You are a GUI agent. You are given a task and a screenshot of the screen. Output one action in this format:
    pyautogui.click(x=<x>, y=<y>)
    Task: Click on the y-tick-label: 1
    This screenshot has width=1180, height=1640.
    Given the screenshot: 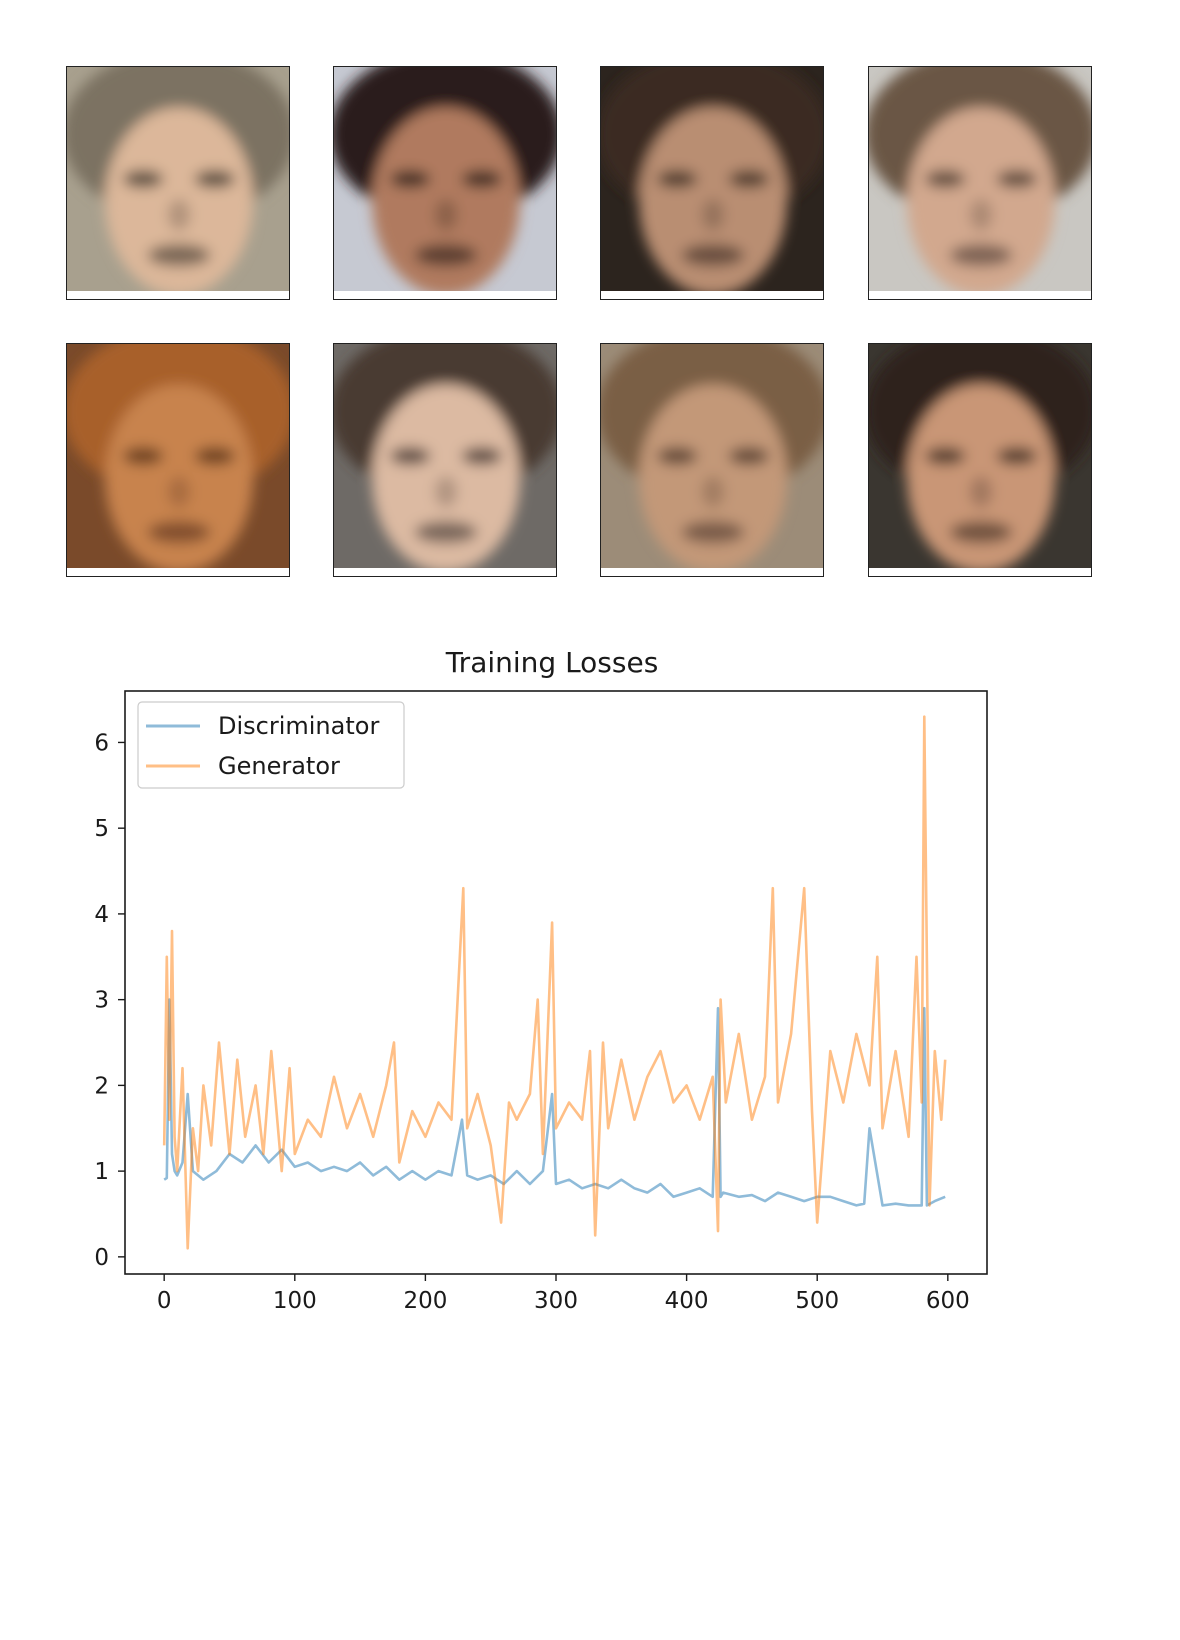 What is the action you would take?
    pyautogui.click(x=101, y=1172)
    